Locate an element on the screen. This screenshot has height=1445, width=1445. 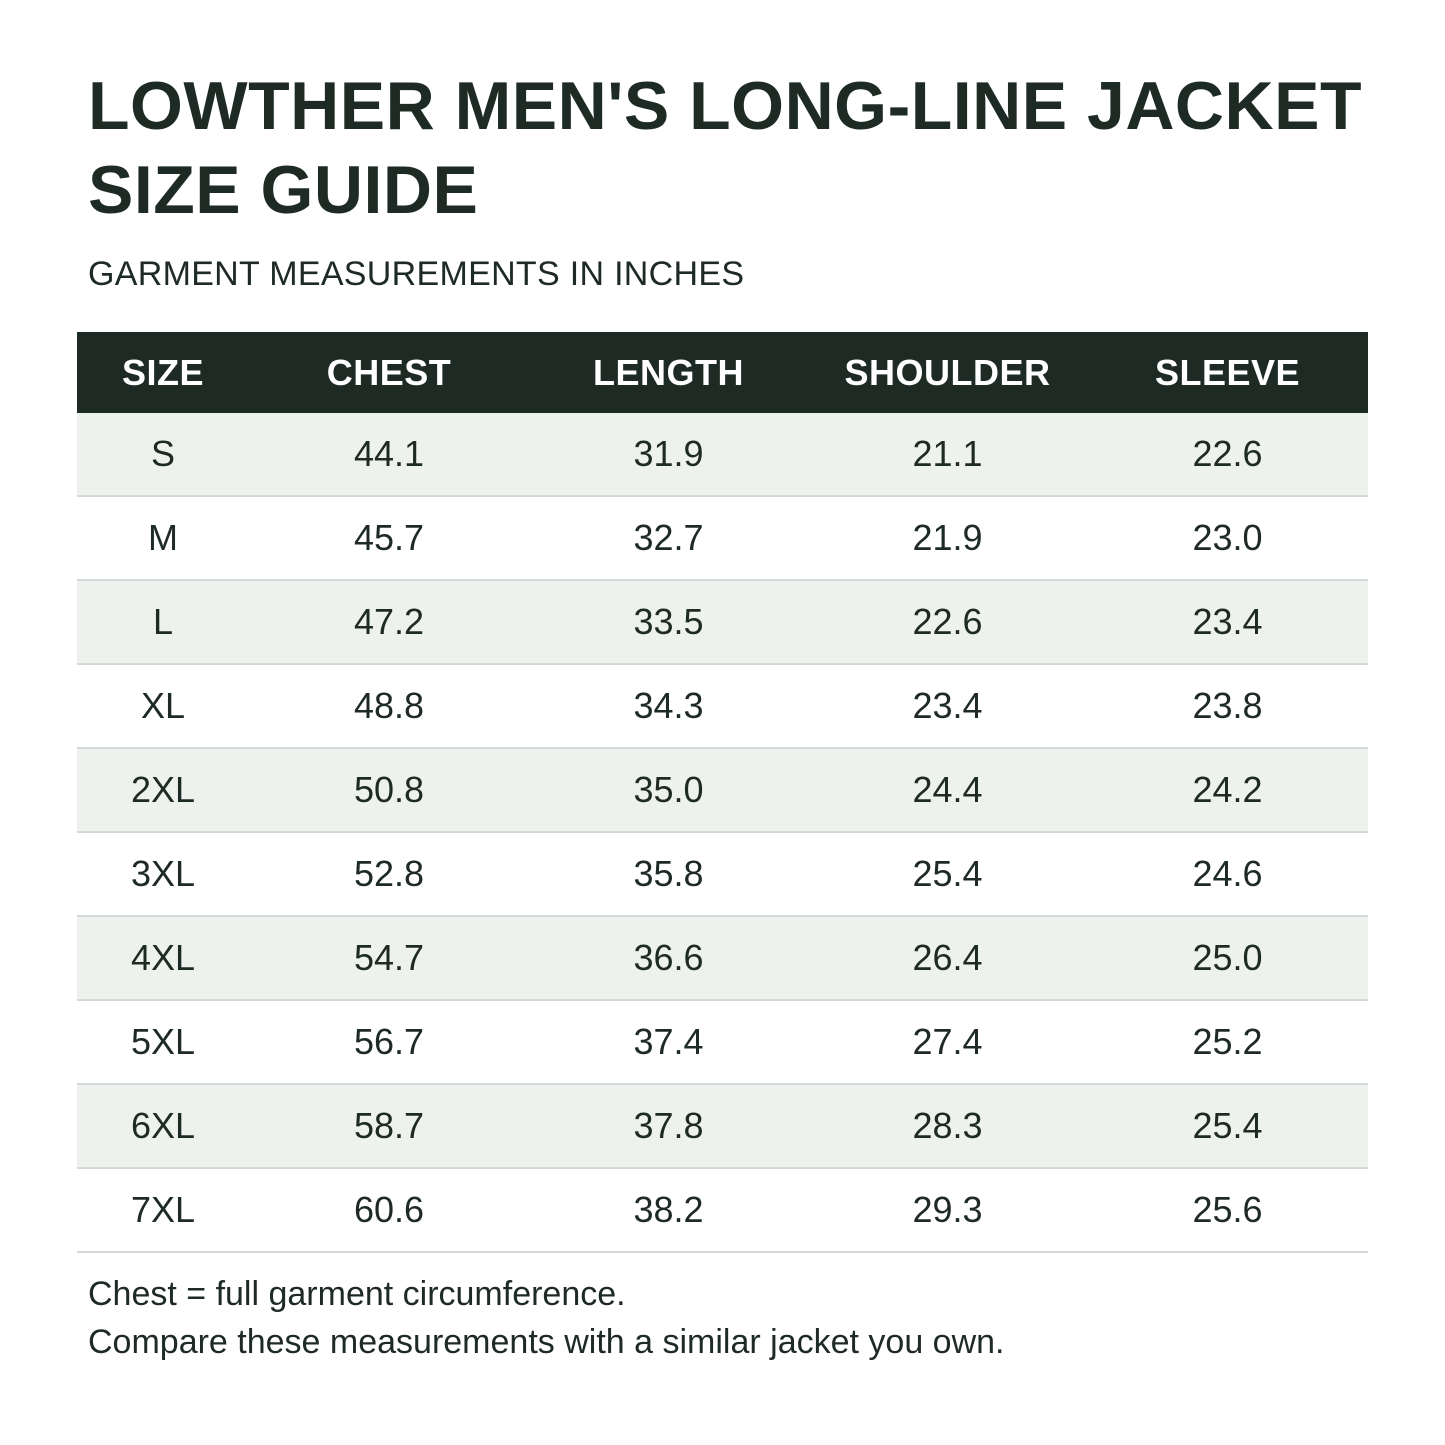
cell-length: 37.4 is located at coordinates (668, 1042).